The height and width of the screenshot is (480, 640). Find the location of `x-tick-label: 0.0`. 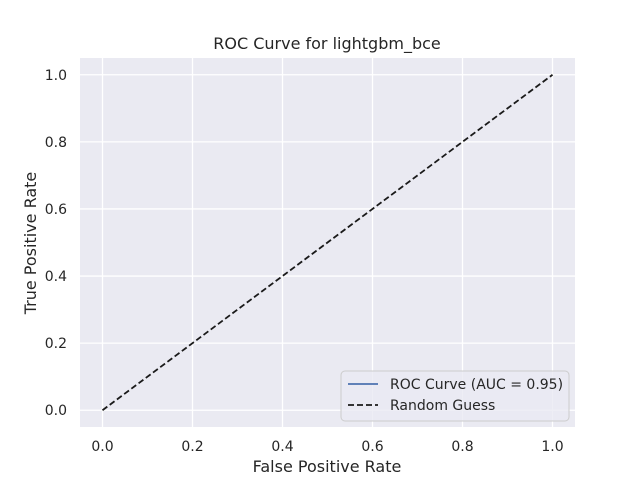

x-tick-label: 0.0 is located at coordinates (102, 447).